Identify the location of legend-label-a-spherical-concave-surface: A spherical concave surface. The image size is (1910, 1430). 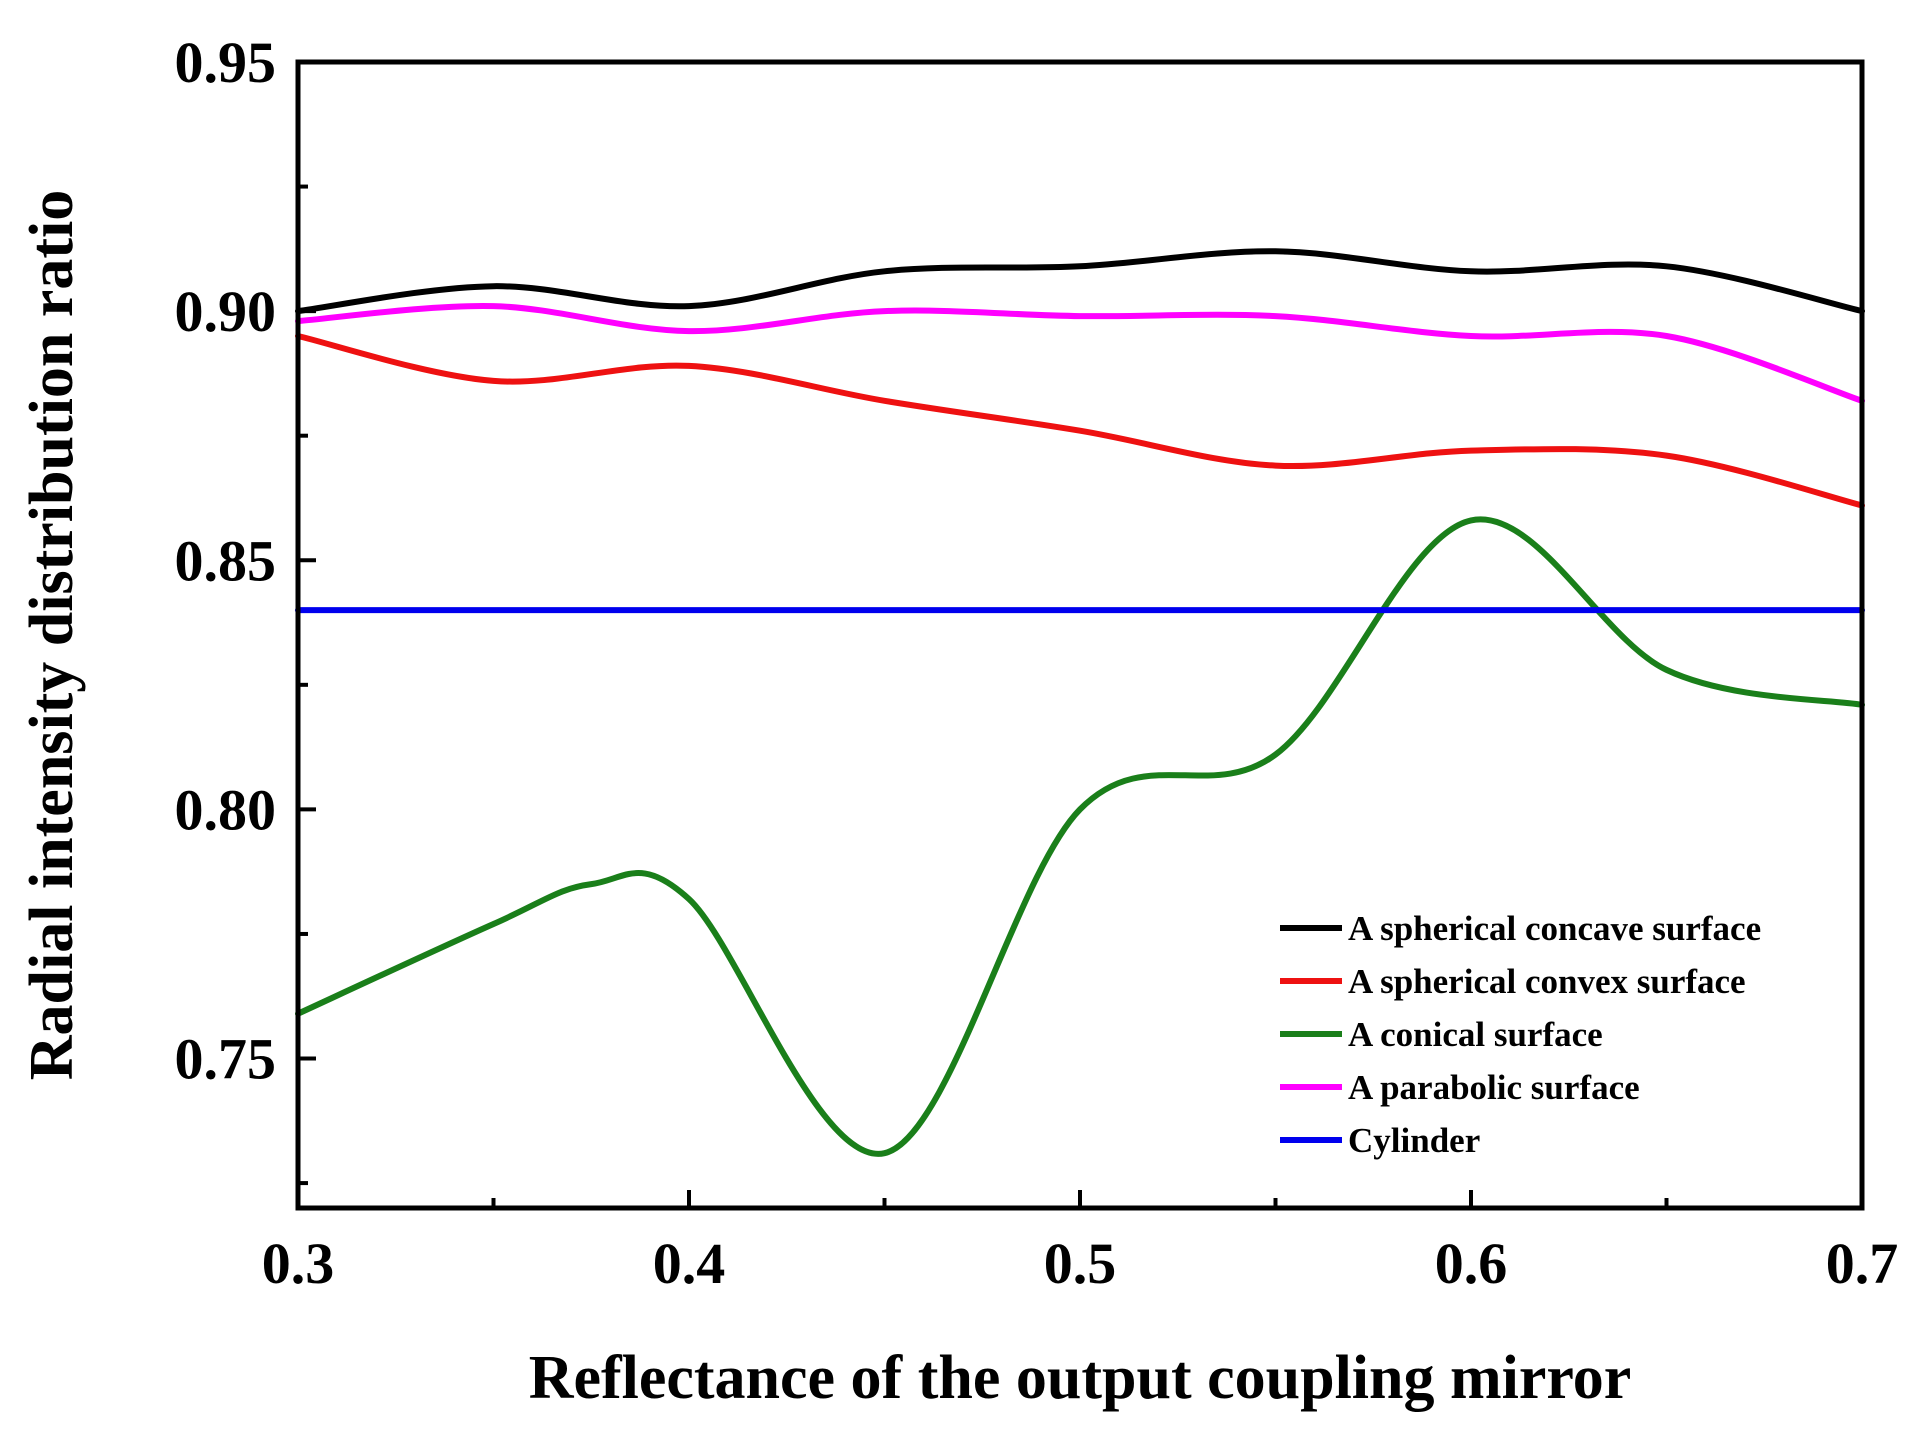
(1554, 928).